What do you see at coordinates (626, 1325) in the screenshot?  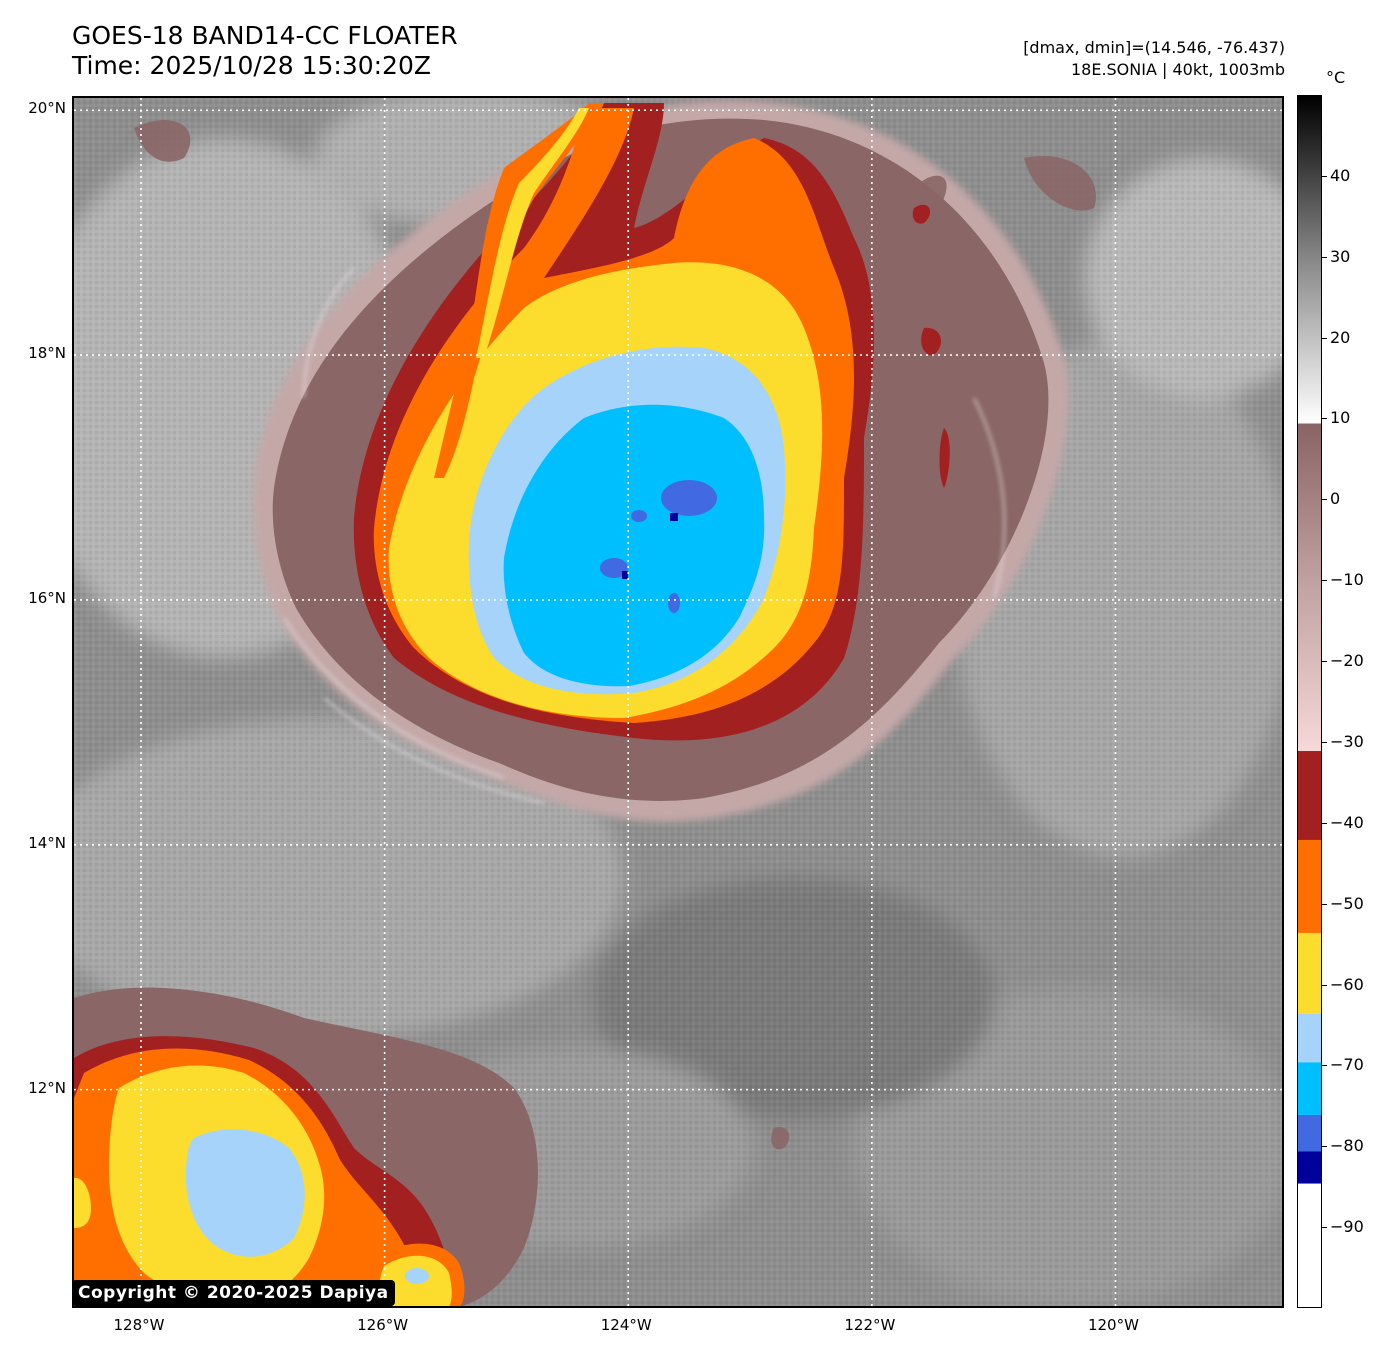 I see `lon-label: 124°W` at bounding box center [626, 1325].